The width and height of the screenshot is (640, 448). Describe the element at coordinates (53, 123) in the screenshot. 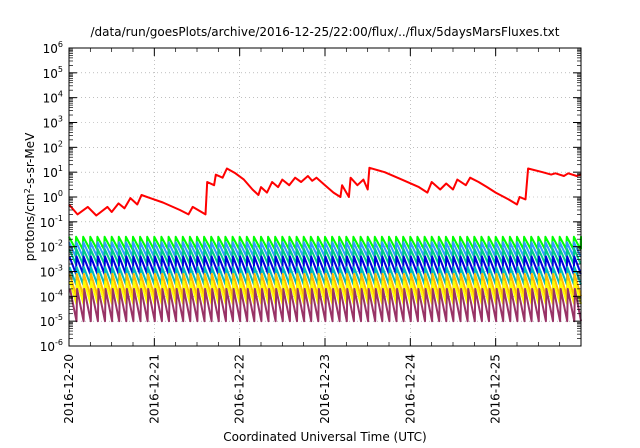

I see `y-tick-label: 10³` at that location.